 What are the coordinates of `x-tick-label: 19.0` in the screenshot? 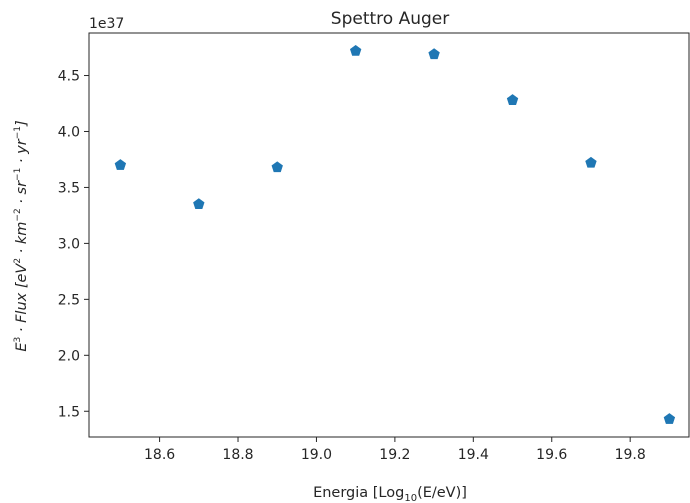 It's located at (316, 455).